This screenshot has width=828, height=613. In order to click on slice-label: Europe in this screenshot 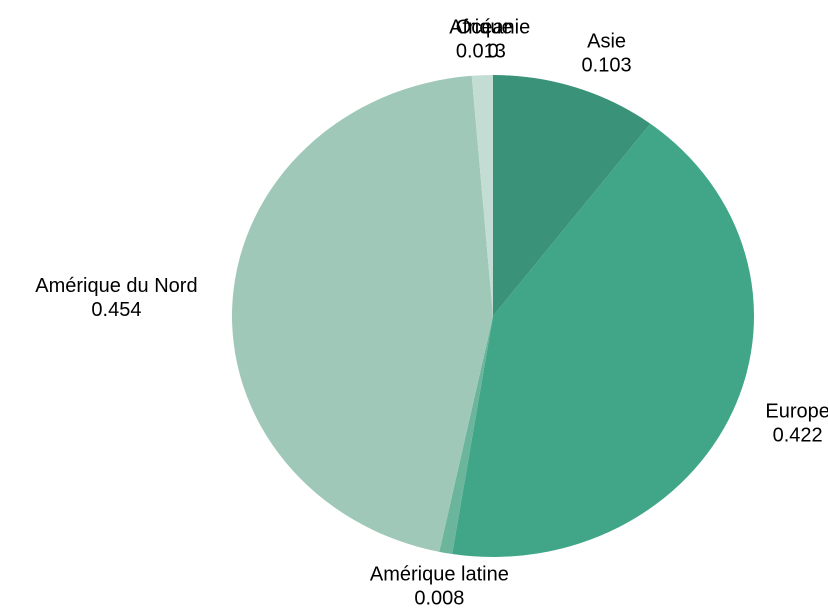, I will do `click(796, 411)`.